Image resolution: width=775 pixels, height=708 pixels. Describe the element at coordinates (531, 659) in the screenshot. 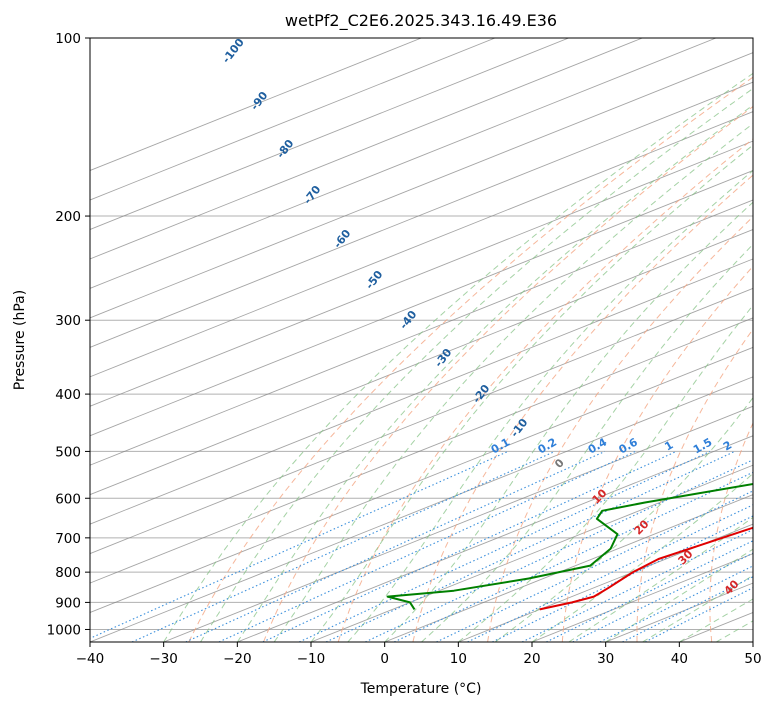

I see `x-tick-label: 20` at that location.